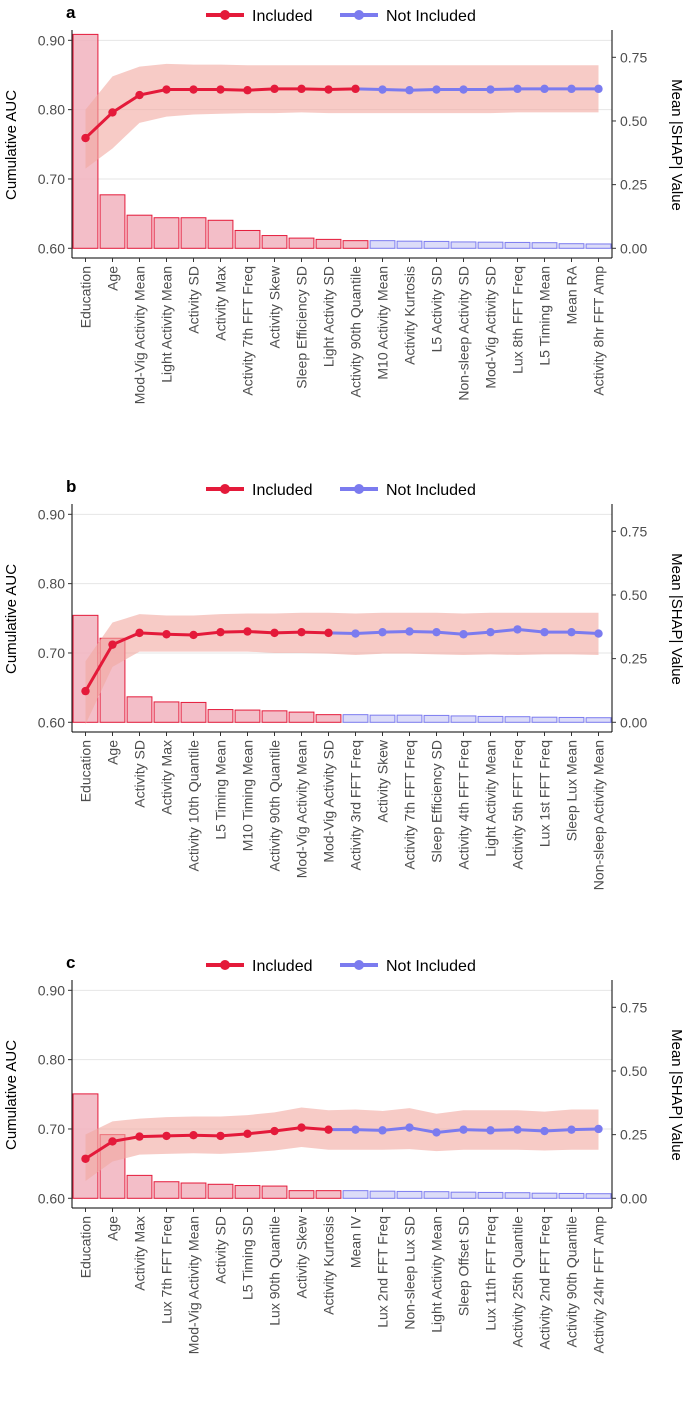 This screenshot has height=1413, width=685. I want to click on x-tick-label: Activity Kurtosis, so click(410, 315).